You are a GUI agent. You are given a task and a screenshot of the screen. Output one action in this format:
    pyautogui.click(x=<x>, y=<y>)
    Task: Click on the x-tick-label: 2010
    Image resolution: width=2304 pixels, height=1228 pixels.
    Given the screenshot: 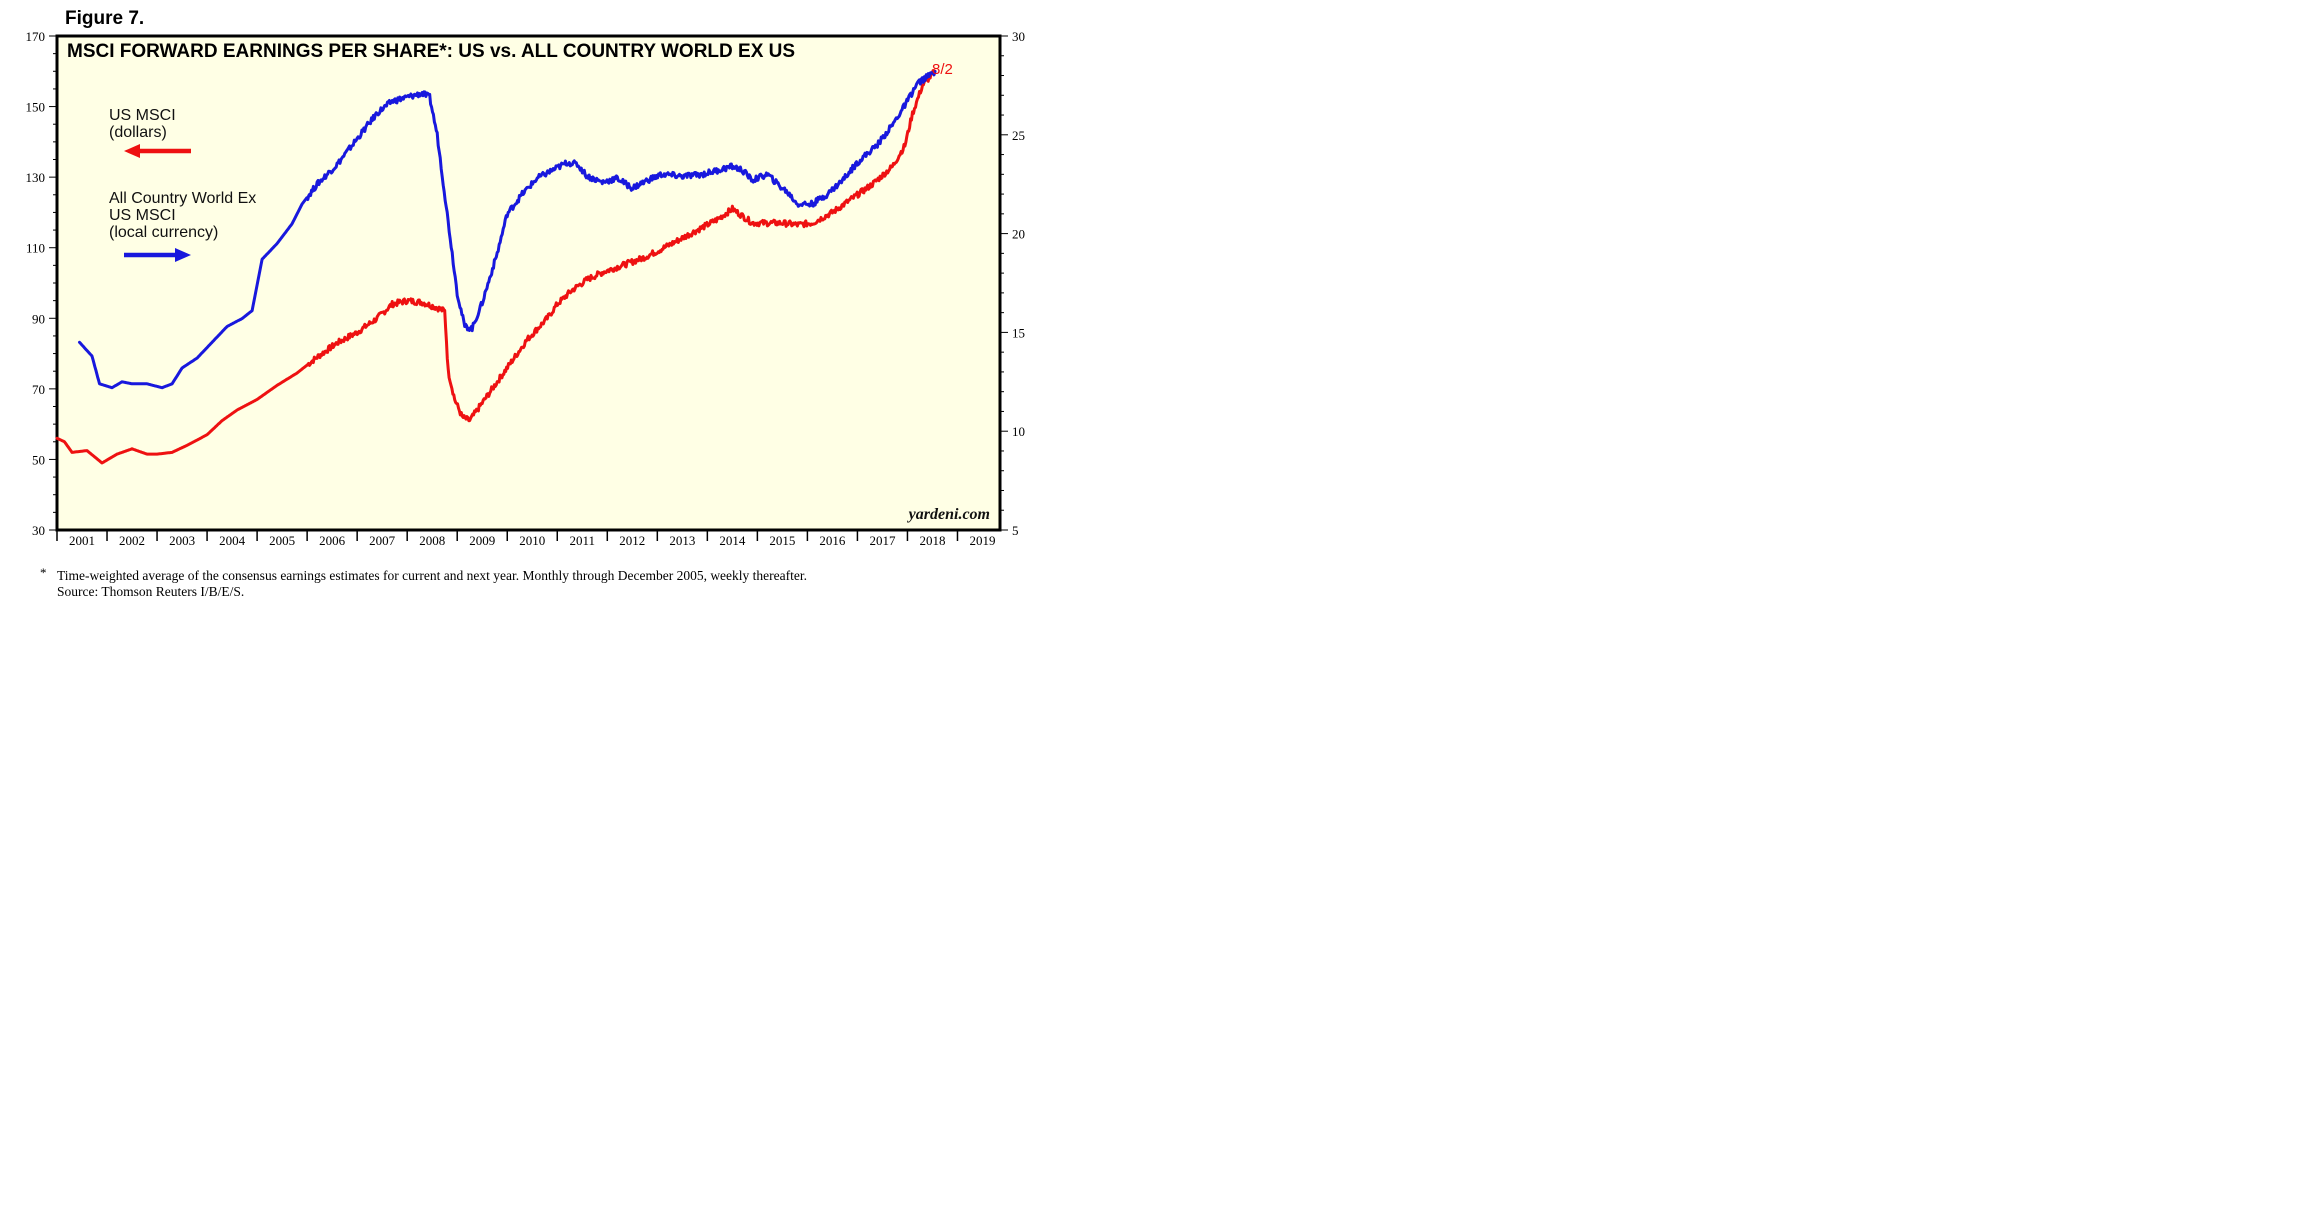 What is the action you would take?
    pyautogui.click(x=532, y=540)
    